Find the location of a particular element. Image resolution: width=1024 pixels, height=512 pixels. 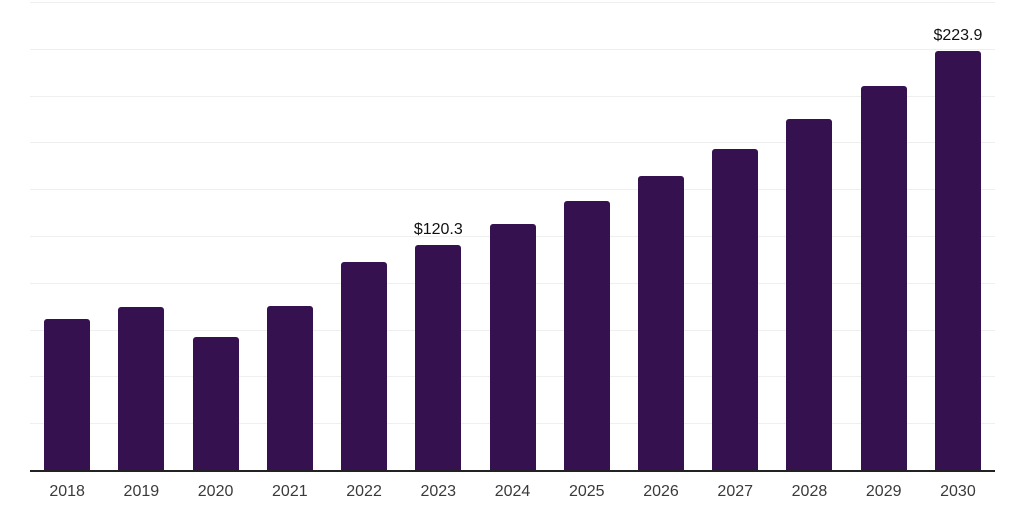

bar-band-2023: $120.3 is located at coordinates (438, 236).